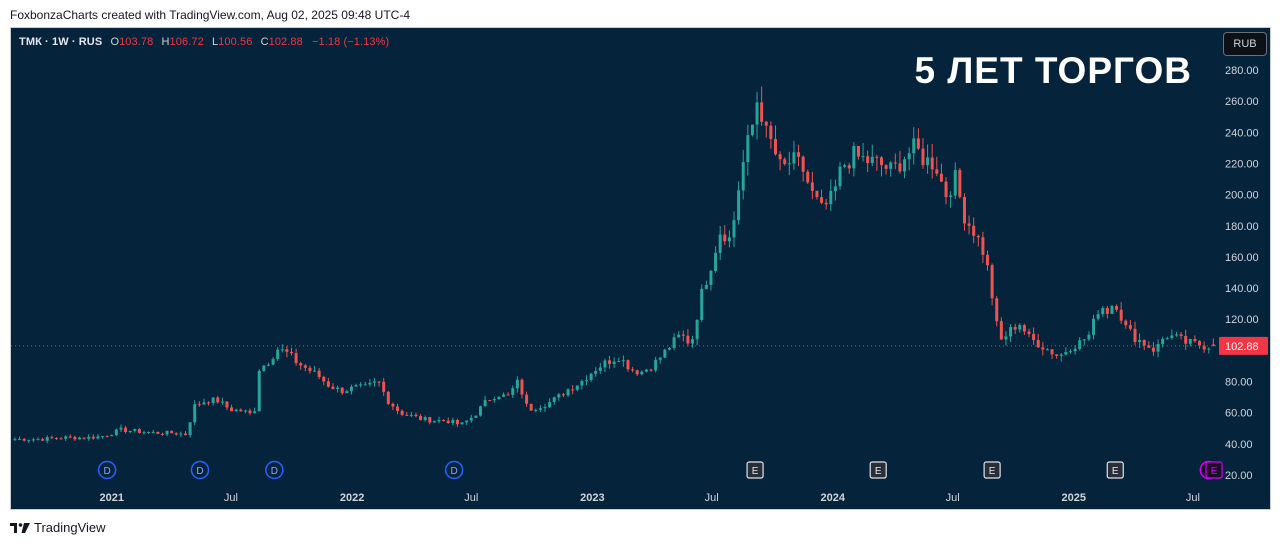  What do you see at coordinates (1243, 345) in the screenshot?
I see `last-price-badge` at bounding box center [1243, 345].